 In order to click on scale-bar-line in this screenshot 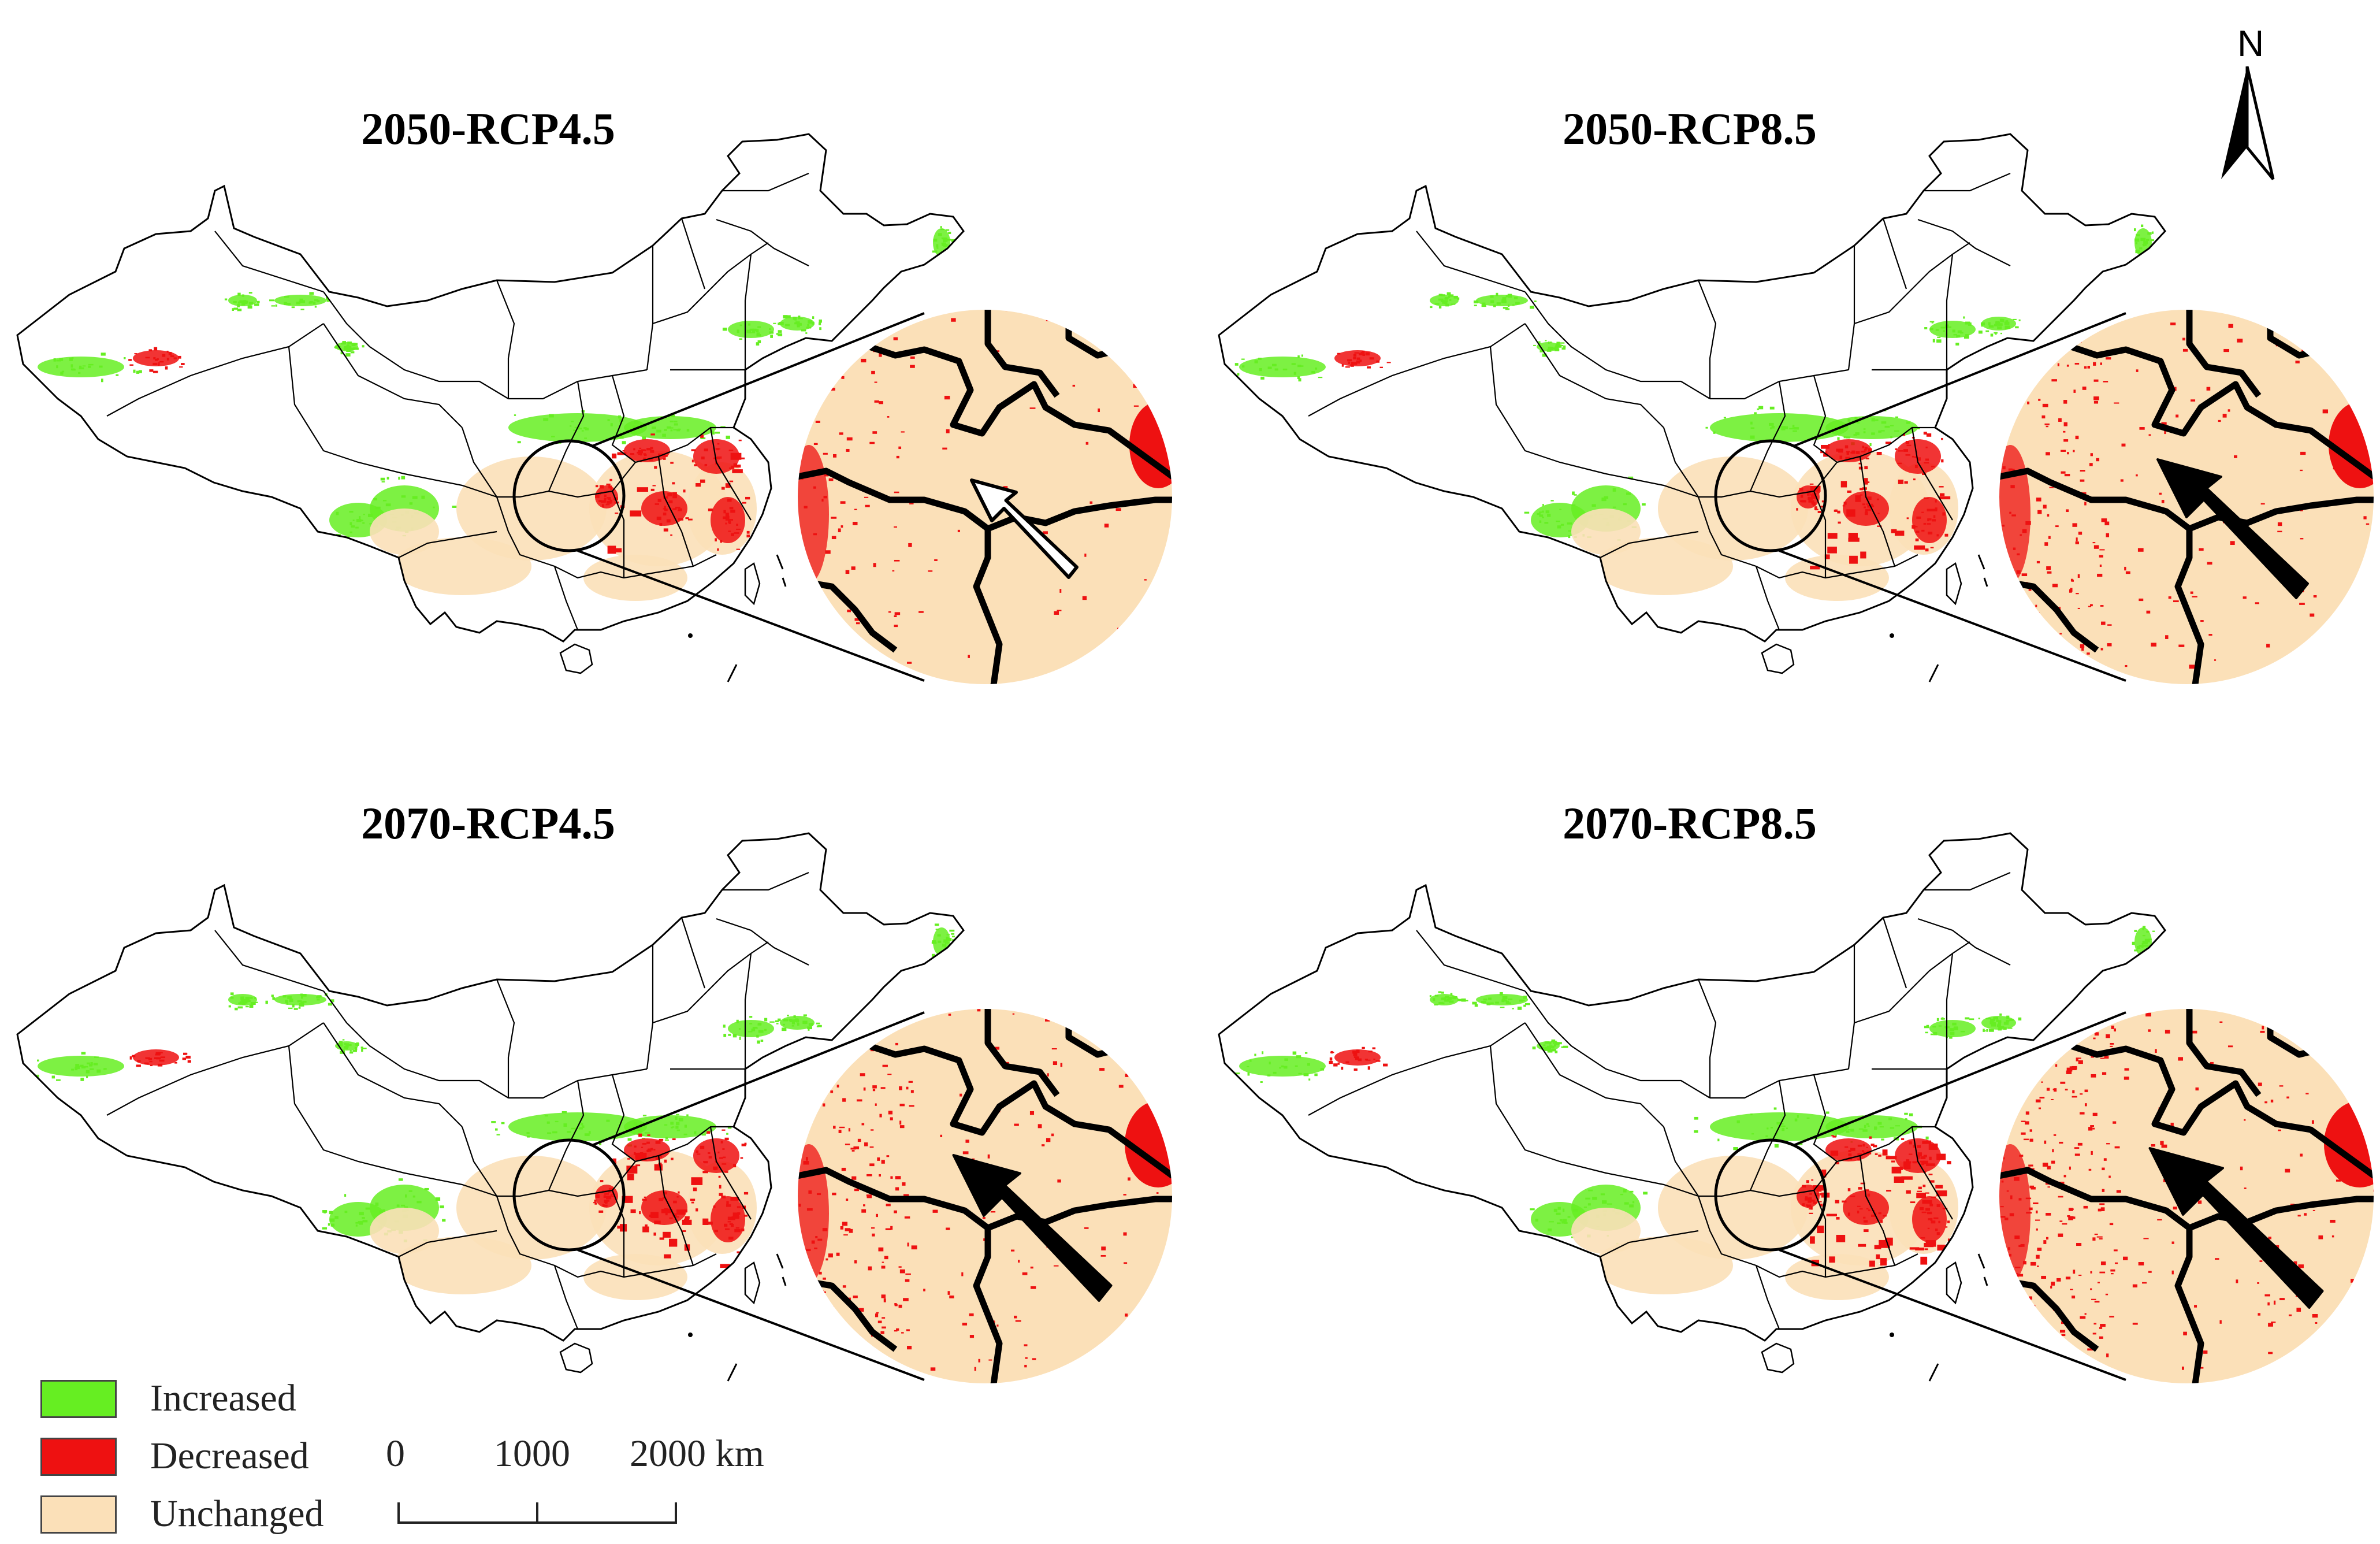, I will do `click(537, 1513)`.